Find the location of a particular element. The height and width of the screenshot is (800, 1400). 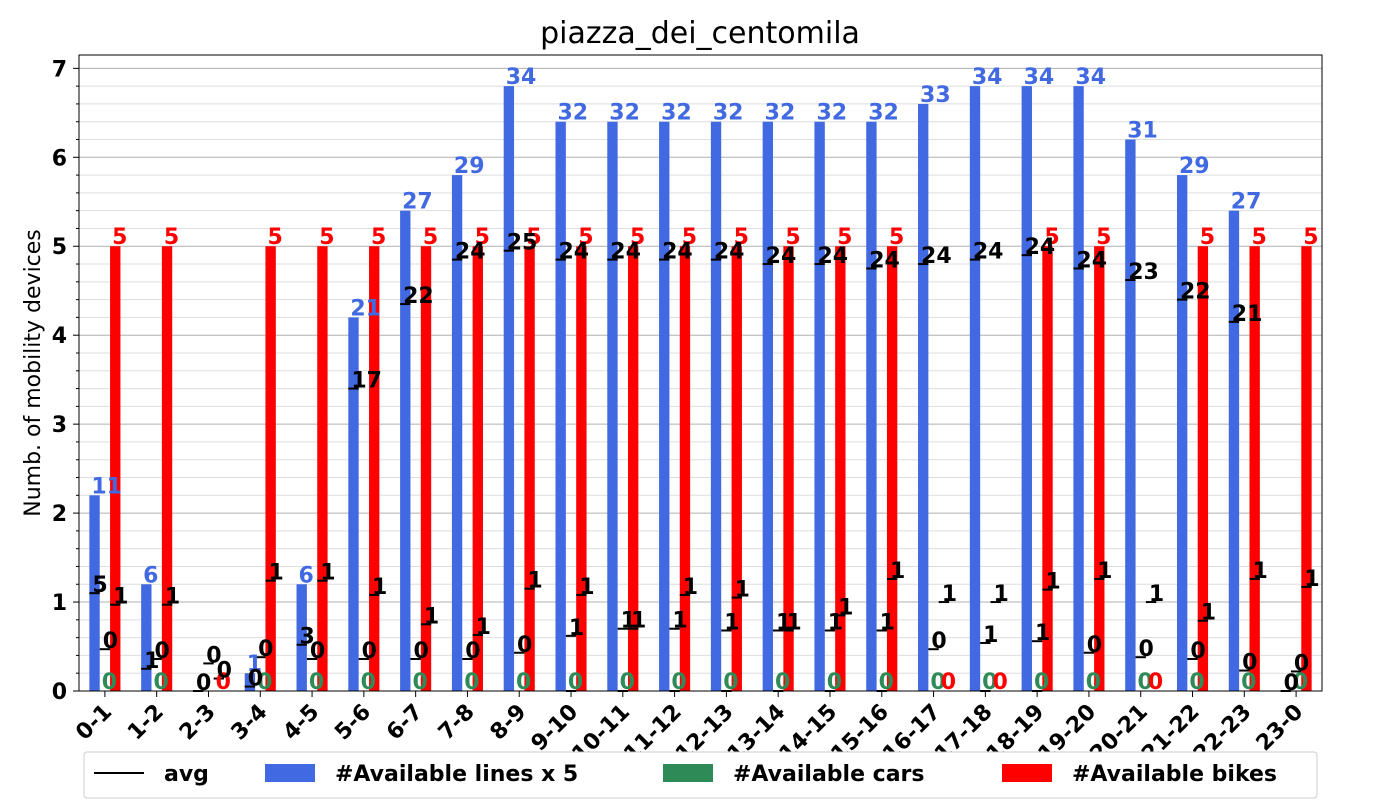

y-tick-label: 3 is located at coordinates (59, 425).